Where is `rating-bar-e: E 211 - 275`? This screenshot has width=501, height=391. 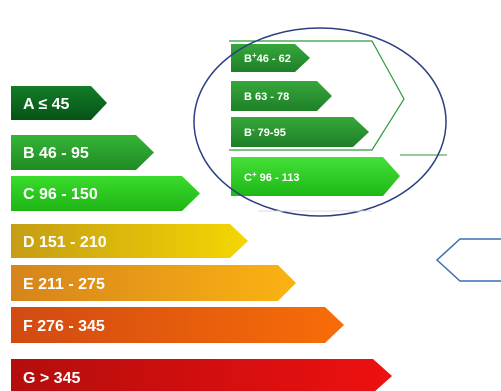 rating-bar-e: E 211 - 275 is located at coordinates (153, 283).